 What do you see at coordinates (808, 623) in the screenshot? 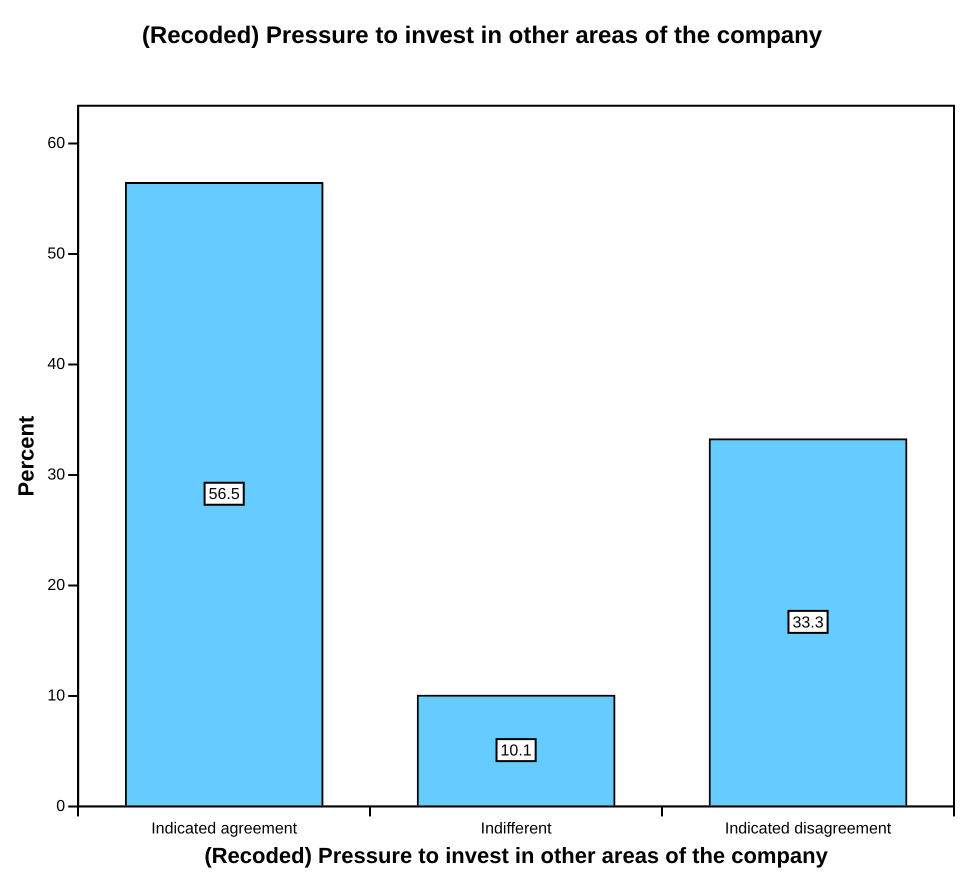
I see `data-label: 33.3` at bounding box center [808, 623].